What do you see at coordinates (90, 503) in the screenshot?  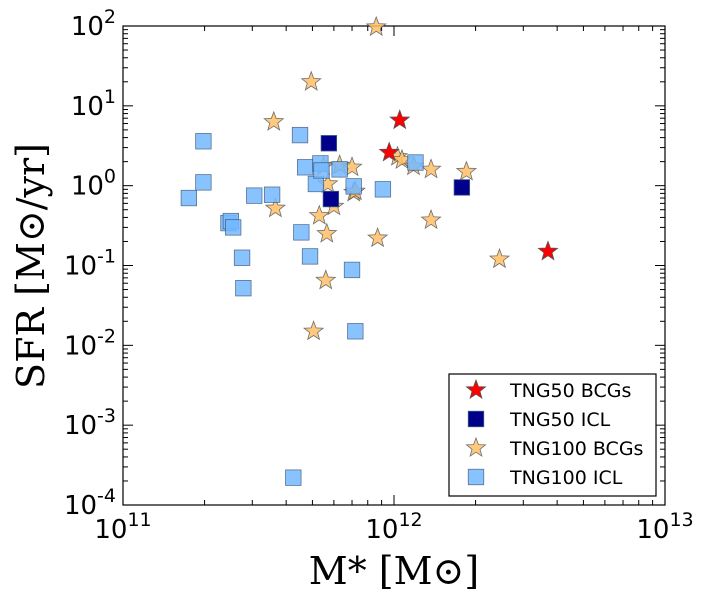 I see `y-tick-label: 10⁻⁴` at bounding box center [90, 503].